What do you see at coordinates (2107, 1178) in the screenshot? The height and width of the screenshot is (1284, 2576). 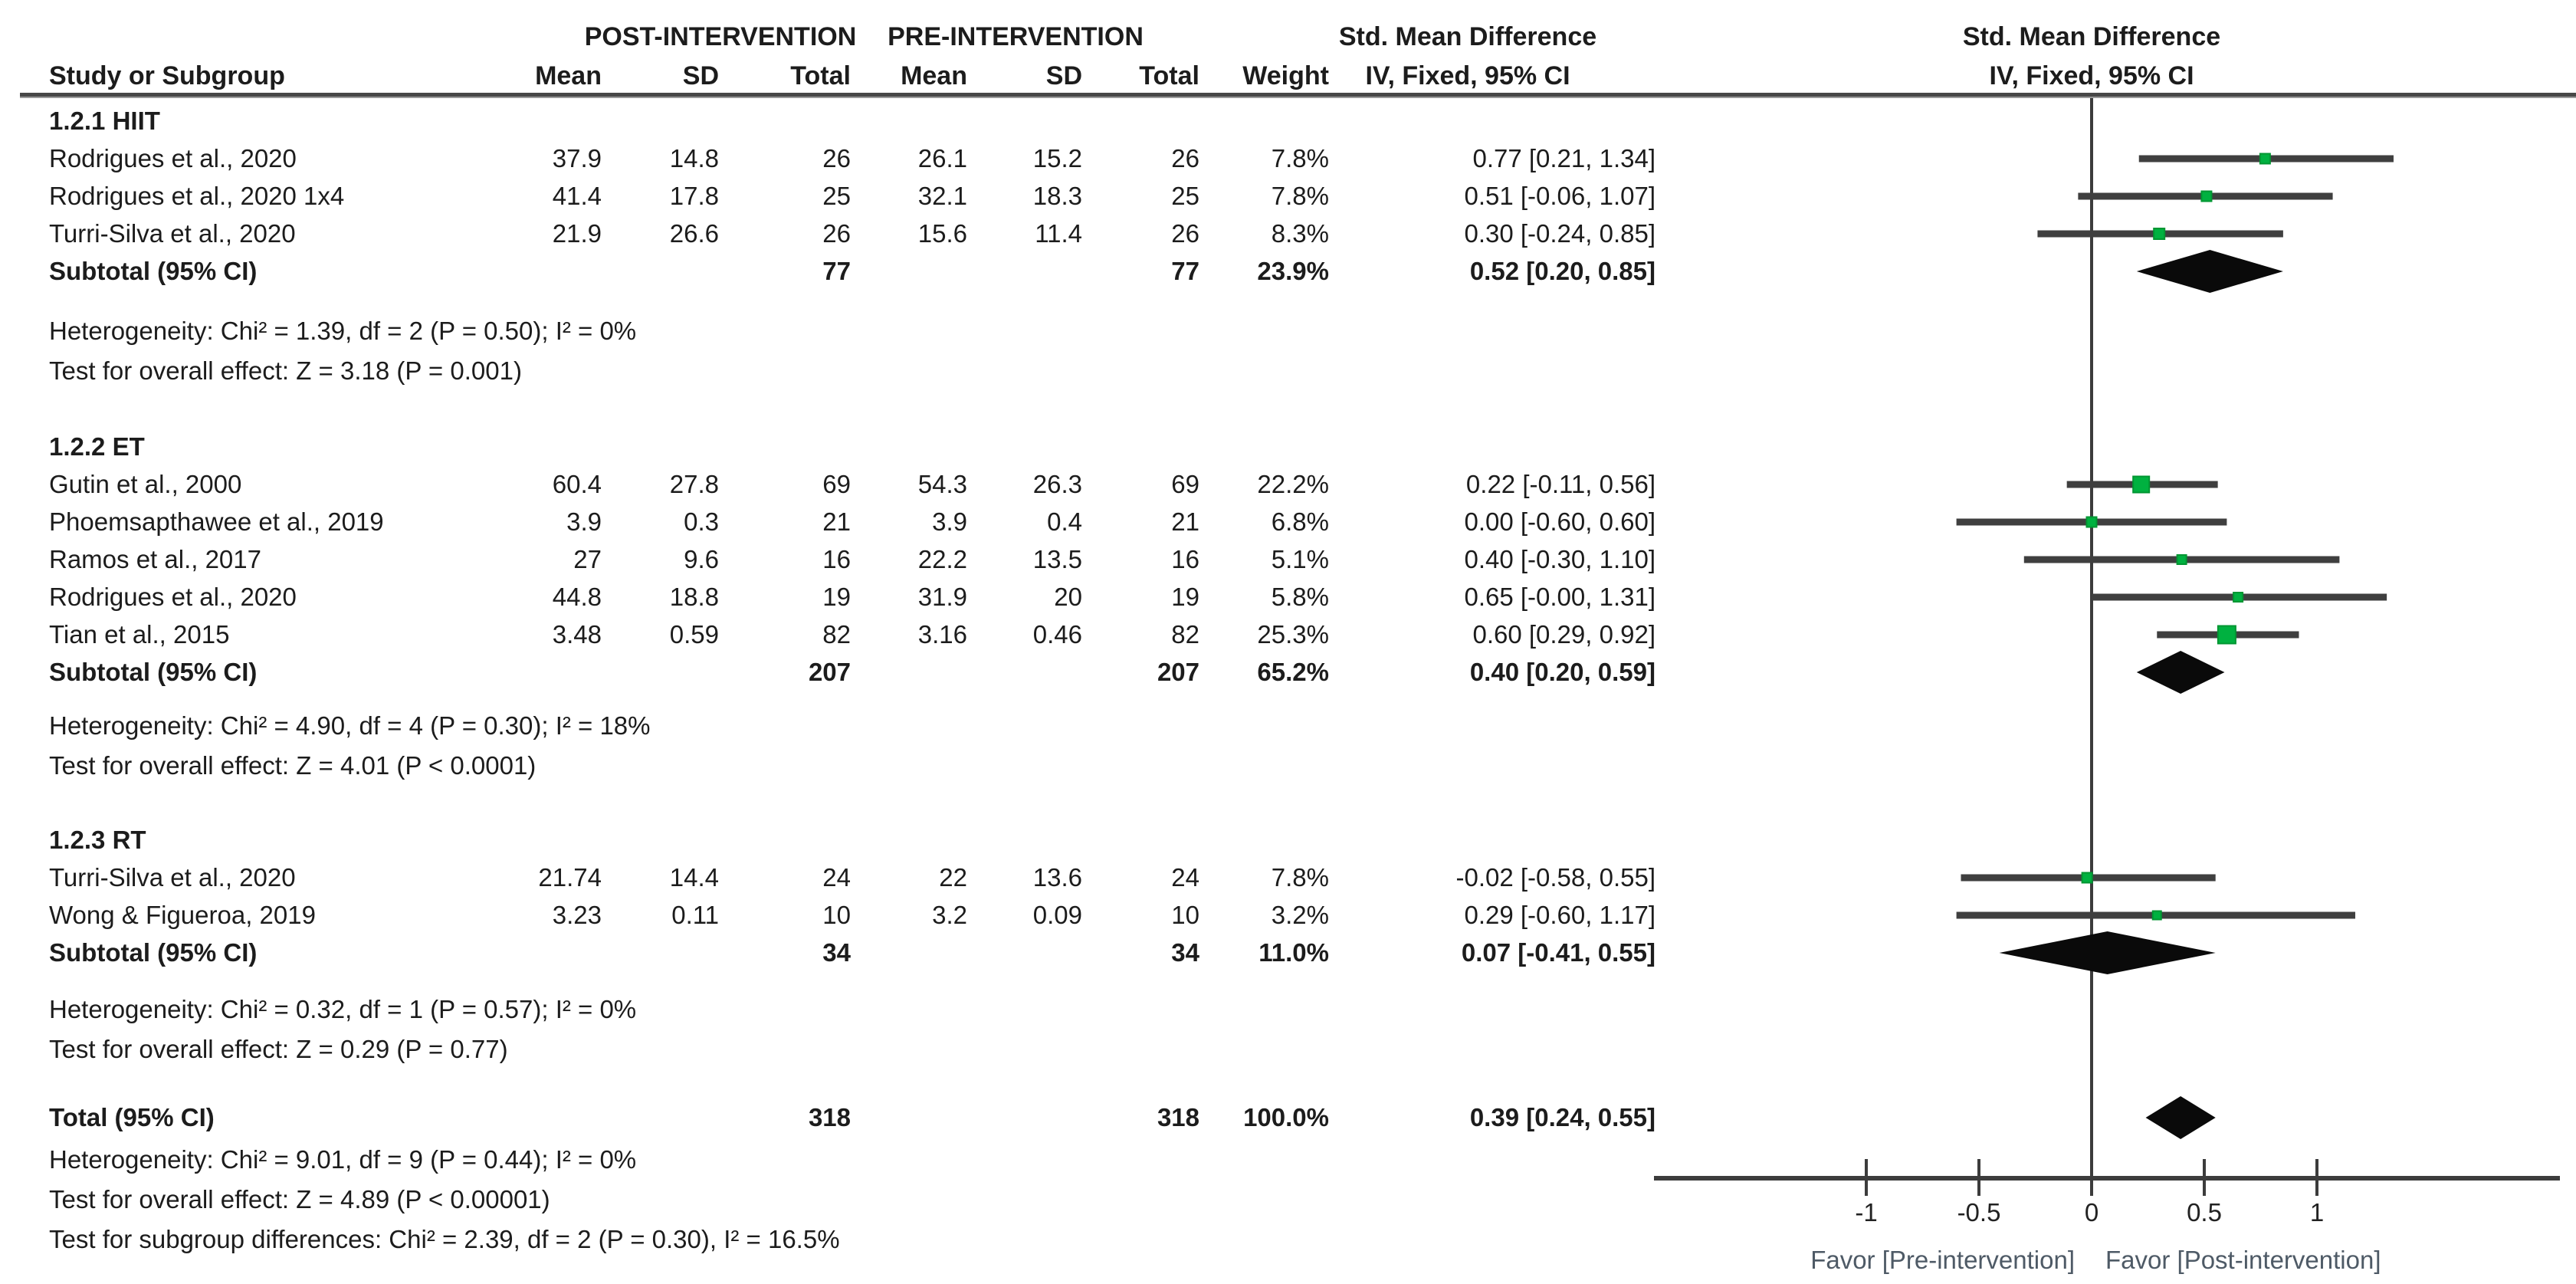 I see `x-axis-line` at bounding box center [2107, 1178].